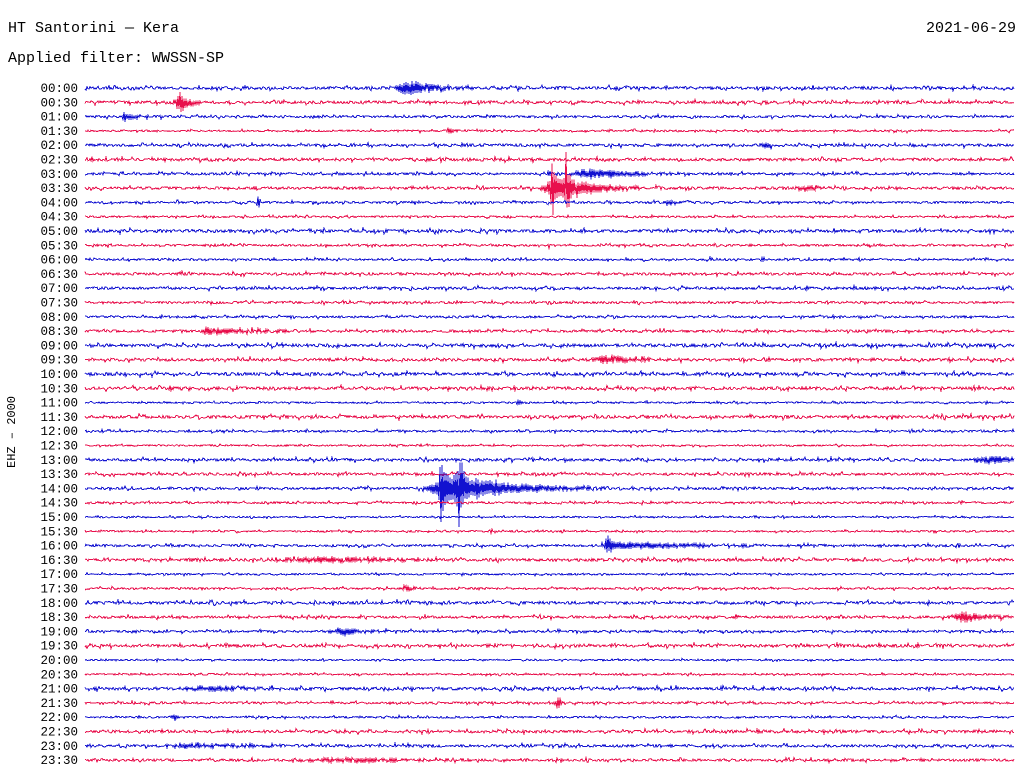 The height and width of the screenshot is (780, 1024). What do you see at coordinates (59, 461) in the screenshot?
I see `row-time-label: 13:00` at bounding box center [59, 461].